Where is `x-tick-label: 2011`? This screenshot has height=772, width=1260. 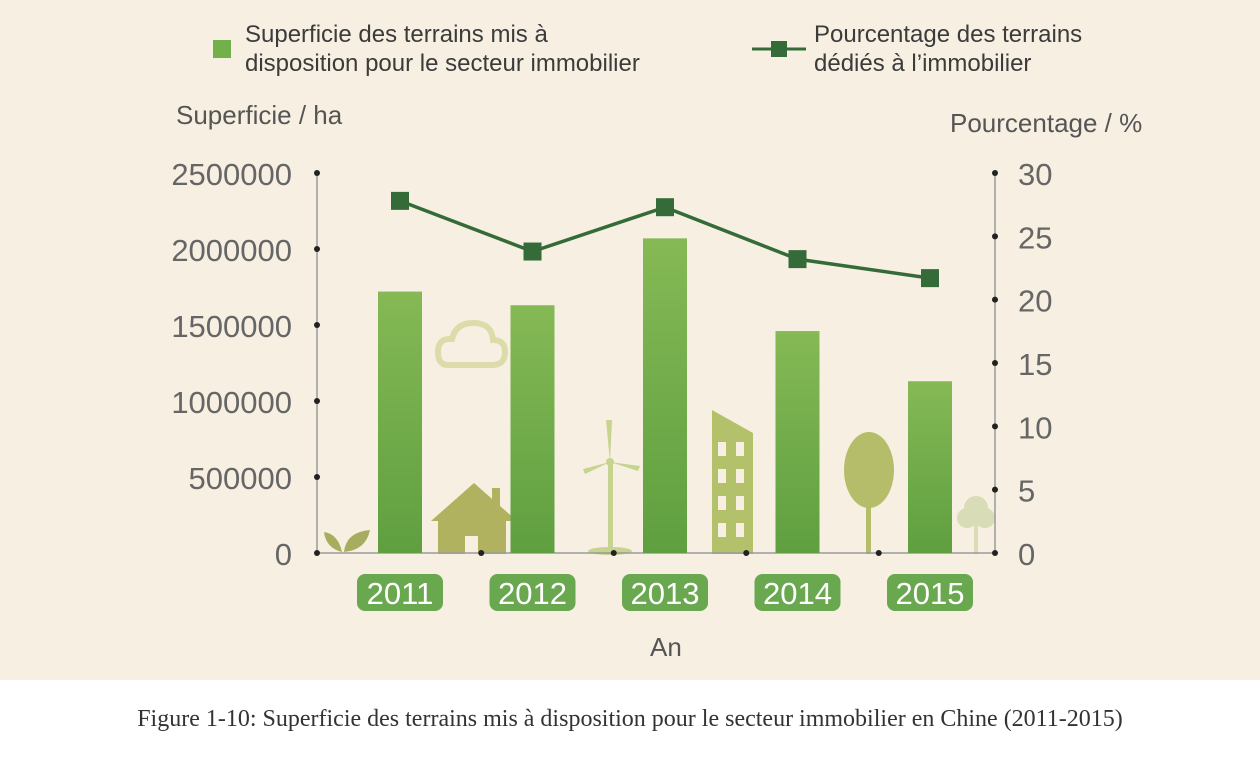 x-tick-label: 2011 is located at coordinates (400, 593).